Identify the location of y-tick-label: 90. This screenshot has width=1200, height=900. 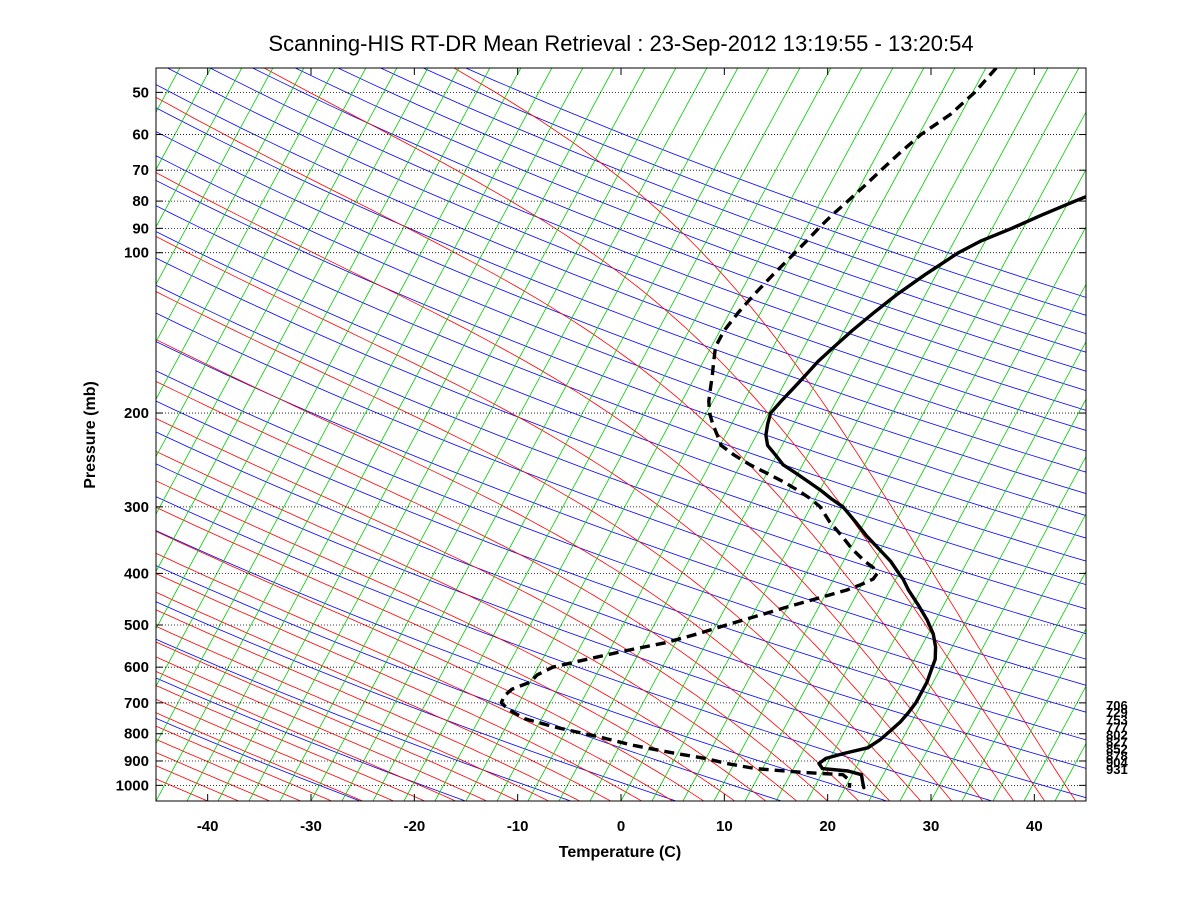
(140, 228).